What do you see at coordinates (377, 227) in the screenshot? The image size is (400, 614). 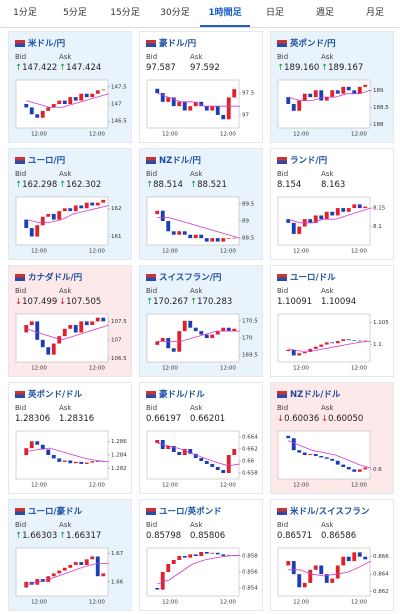 I see `y-tick-label: 8.1` at bounding box center [377, 227].